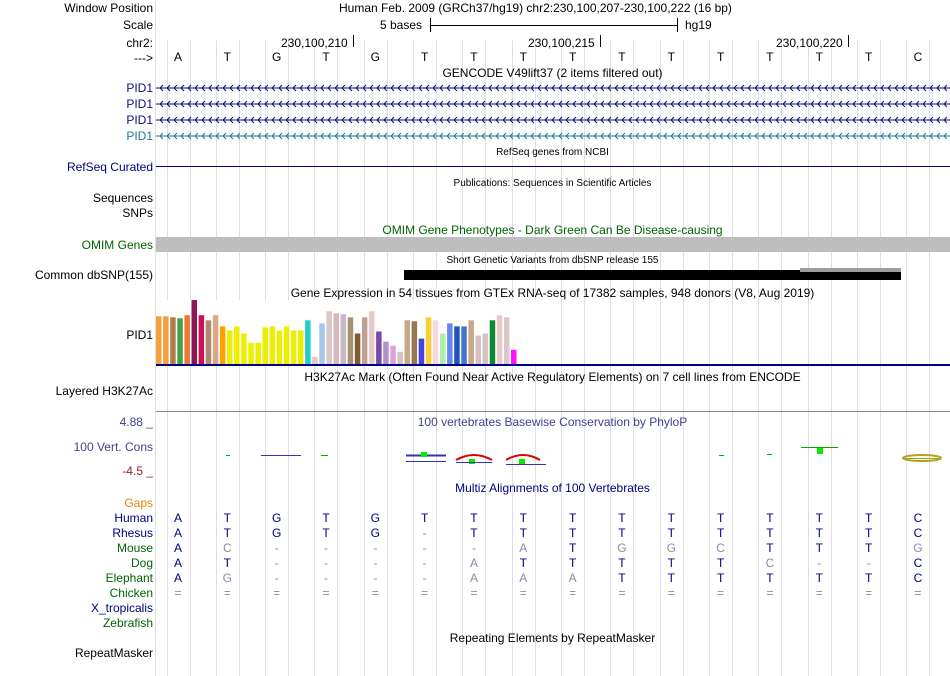 Image resolution: width=950 pixels, height=676 pixels. What do you see at coordinates (139, 335) in the screenshot?
I see `gtex-track-label: PID1` at bounding box center [139, 335].